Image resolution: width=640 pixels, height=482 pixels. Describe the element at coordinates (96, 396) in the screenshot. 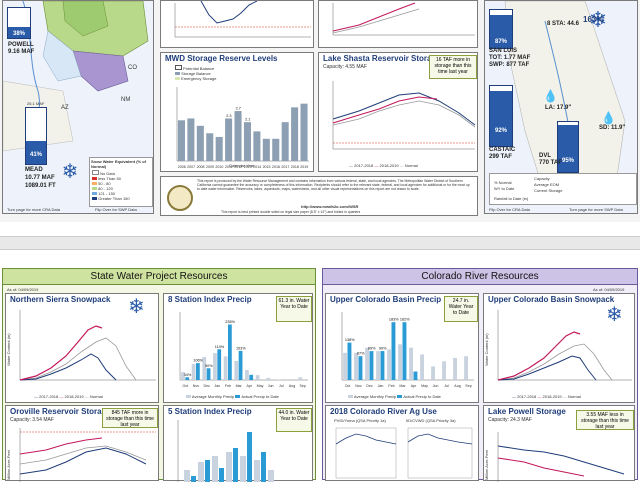

I see `sierra-legend-item: Normal` at that location.